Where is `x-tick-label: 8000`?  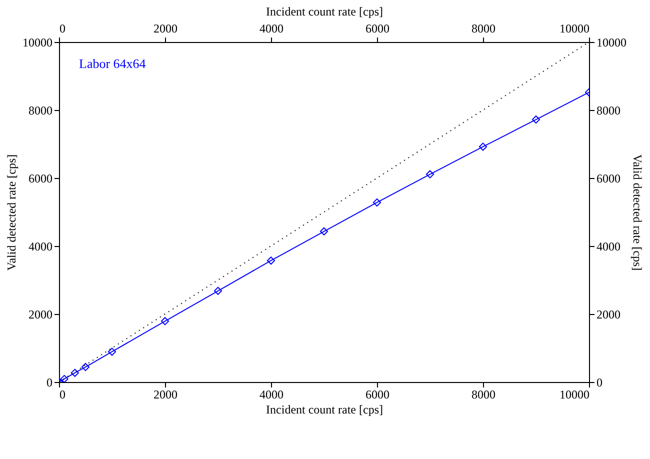 x-tick-label: 8000 is located at coordinates (484, 395).